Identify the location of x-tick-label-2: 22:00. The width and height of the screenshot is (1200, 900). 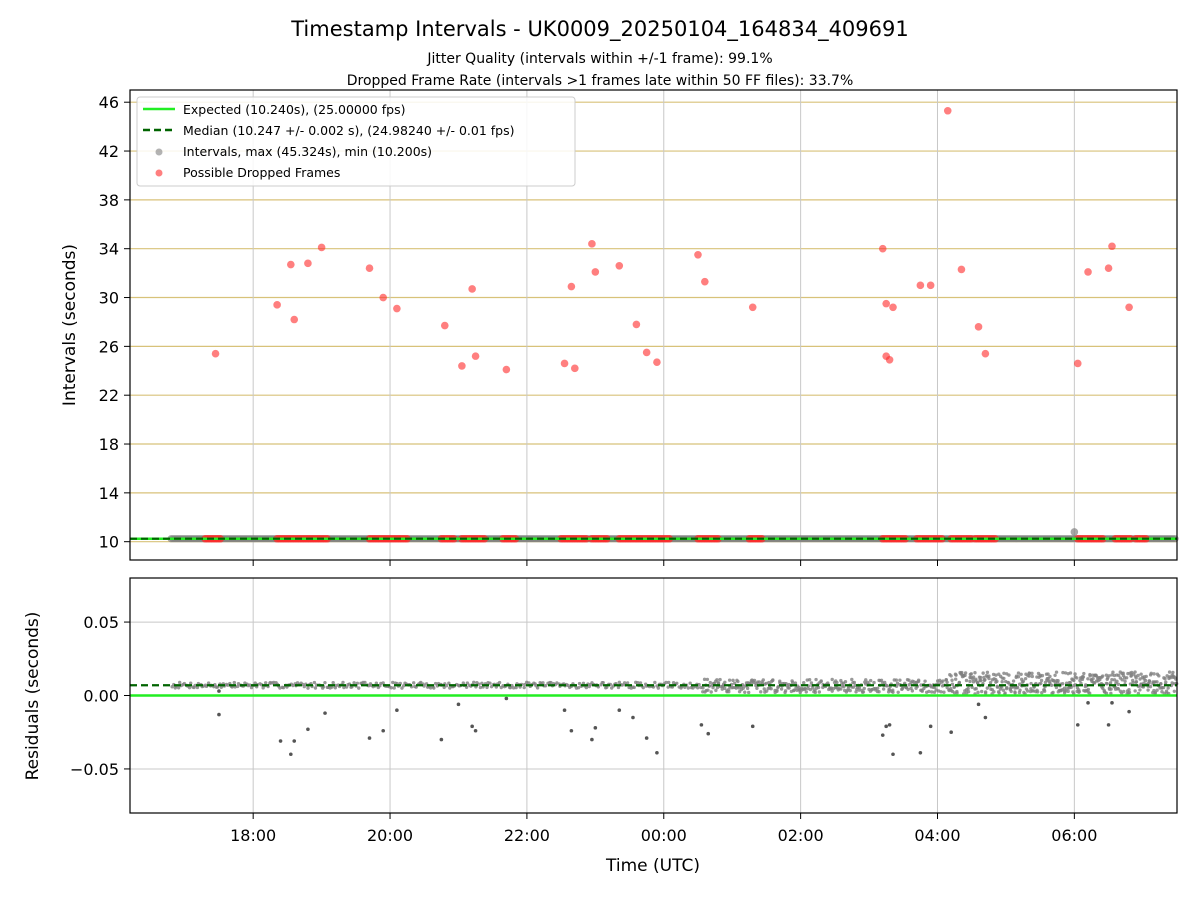
(527, 835).